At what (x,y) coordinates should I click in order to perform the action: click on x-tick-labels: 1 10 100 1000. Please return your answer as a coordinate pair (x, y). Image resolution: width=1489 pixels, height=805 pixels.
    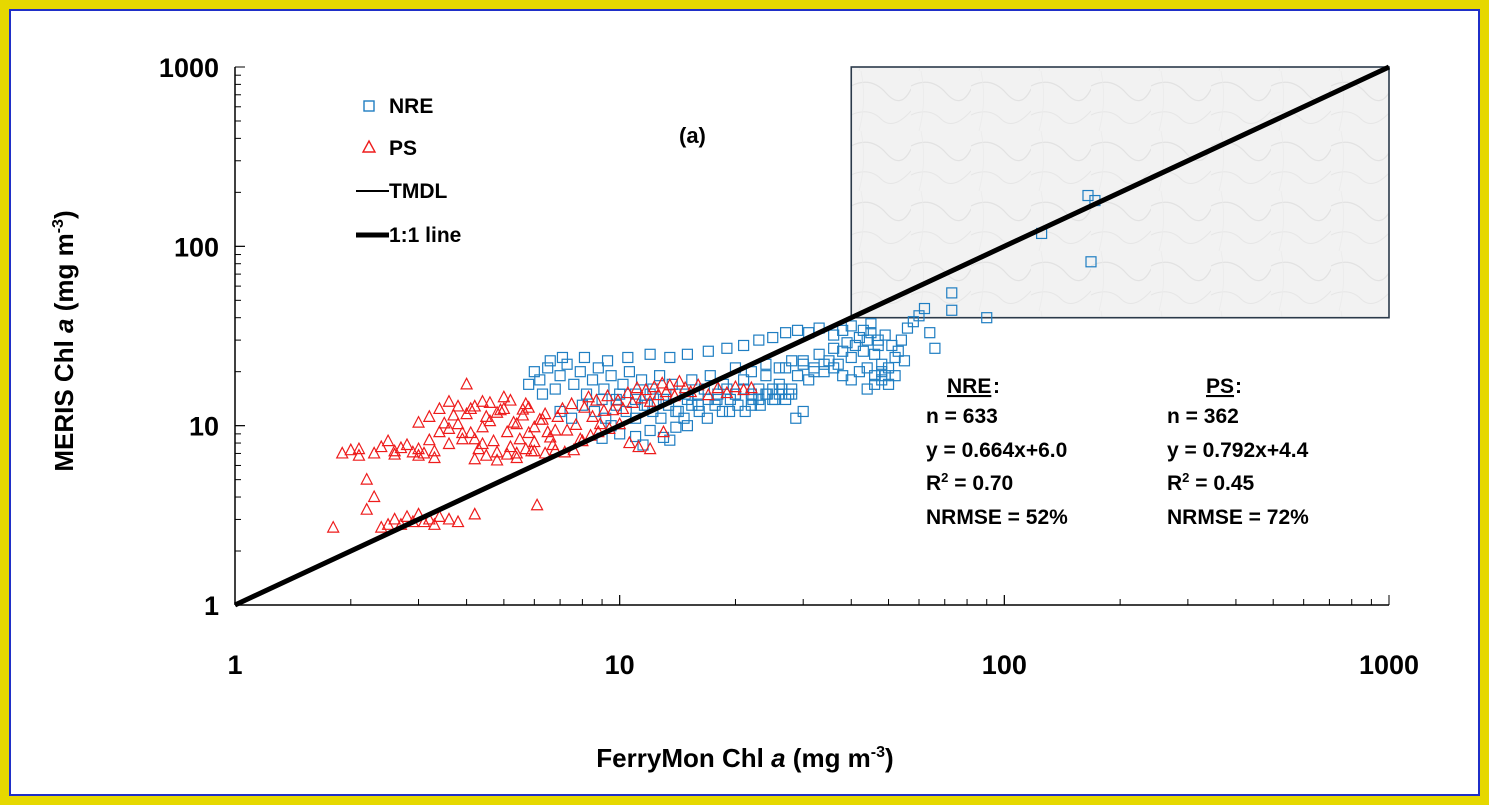
    Looking at the image, I should click on (823, 665).